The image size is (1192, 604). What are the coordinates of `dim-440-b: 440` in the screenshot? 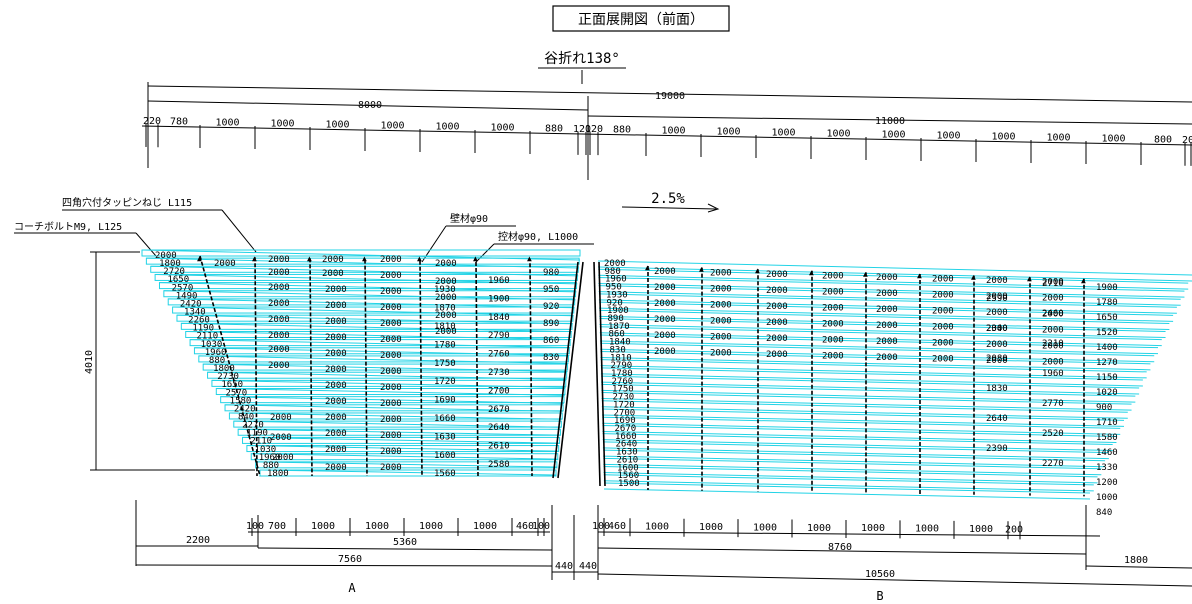 It's located at (588, 566).